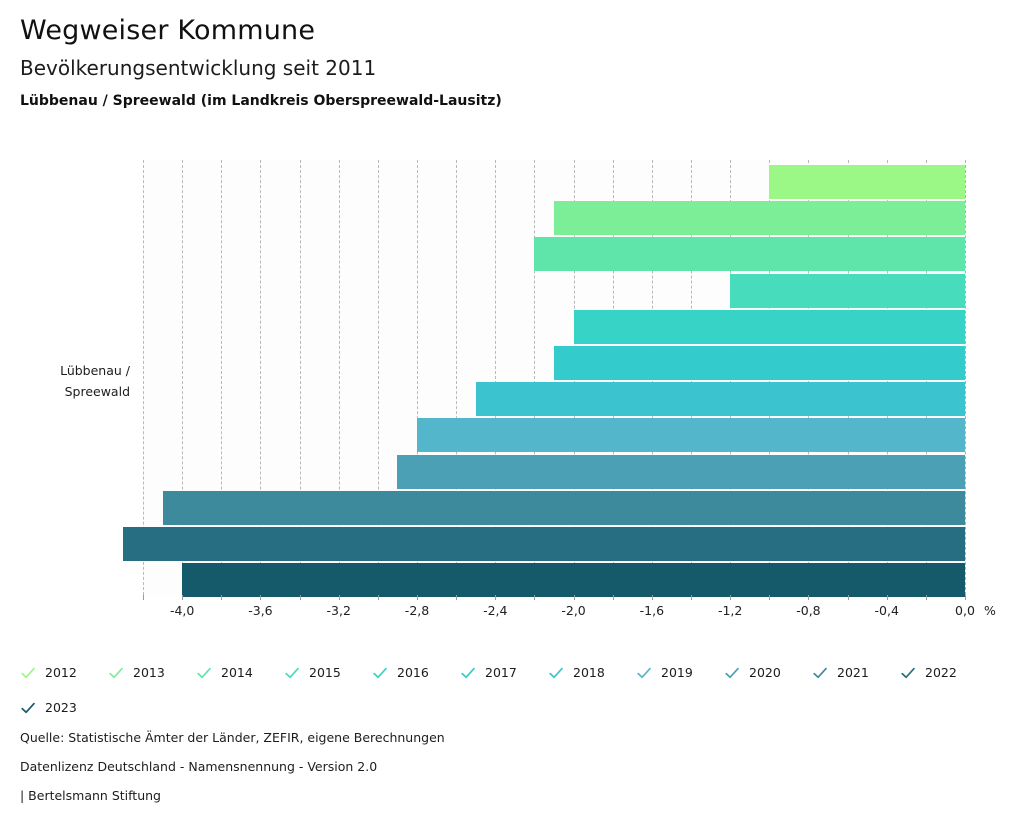 This screenshot has width=1024, height=835. Describe the element at coordinates (168, 30) in the screenshot. I see `page-title: Wegweiser Kommune` at that location.